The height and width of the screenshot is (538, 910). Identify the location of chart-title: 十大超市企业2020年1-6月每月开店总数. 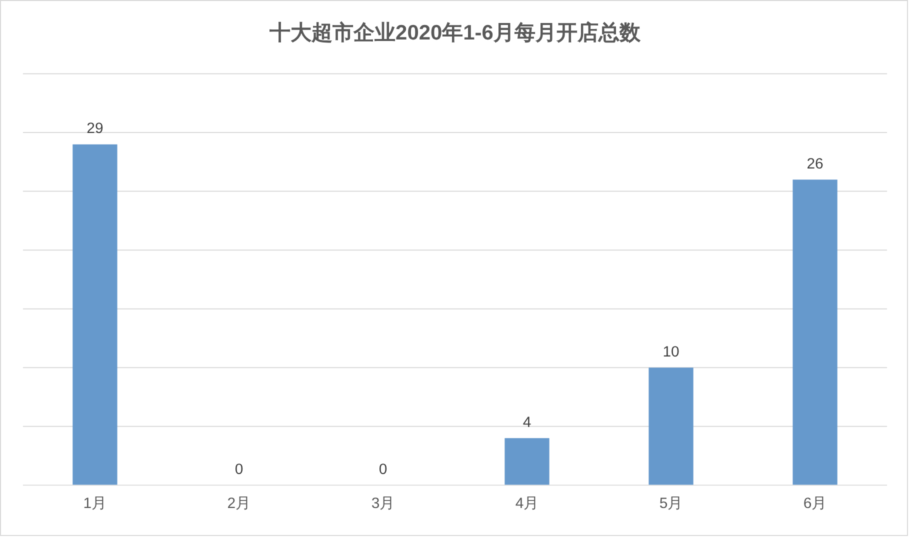
(455, 32).